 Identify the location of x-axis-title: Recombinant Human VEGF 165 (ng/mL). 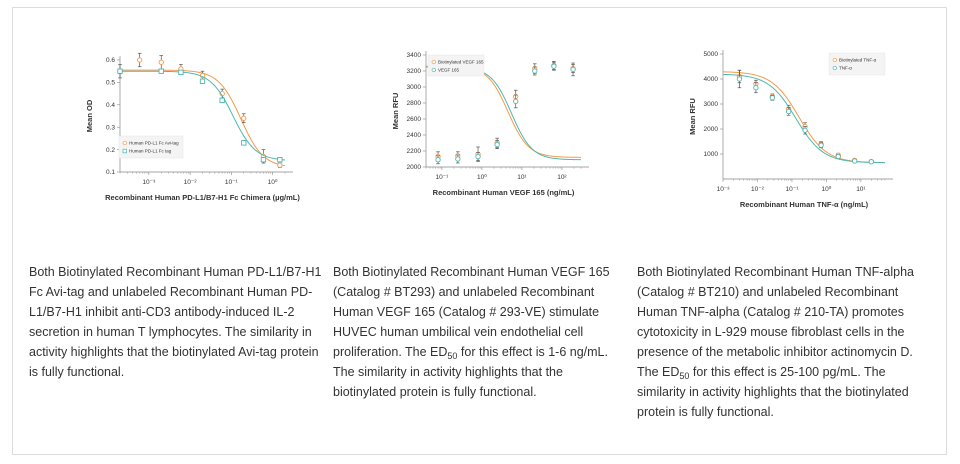
(504, 192).